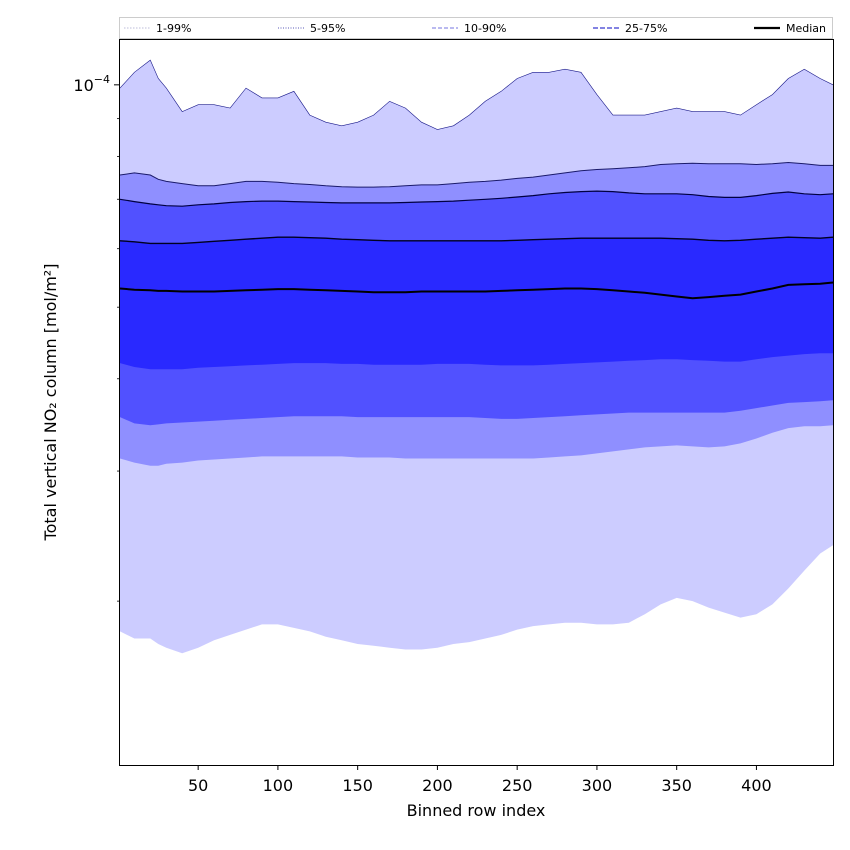  Describe the element at coordinates (173, 28) in the screenshot. I see `legend-label-p1_99: 1-99%` at that location.